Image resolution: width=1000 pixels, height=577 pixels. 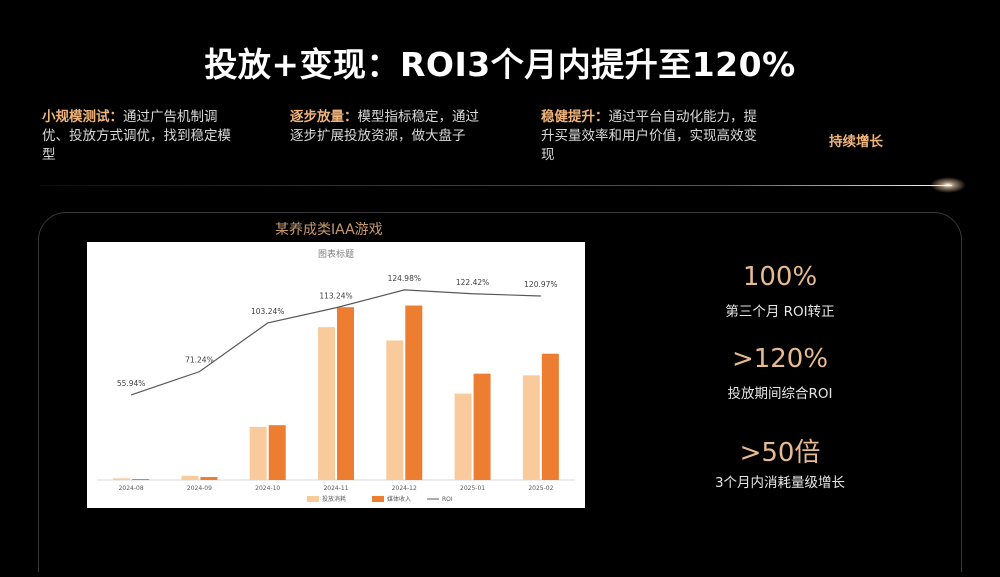 What do you see at coordinates (780, 483) in the screenshot?
I see `stat-label-spend-growth: 3个月内消耗量级增长` at bounding box center [780, 483].